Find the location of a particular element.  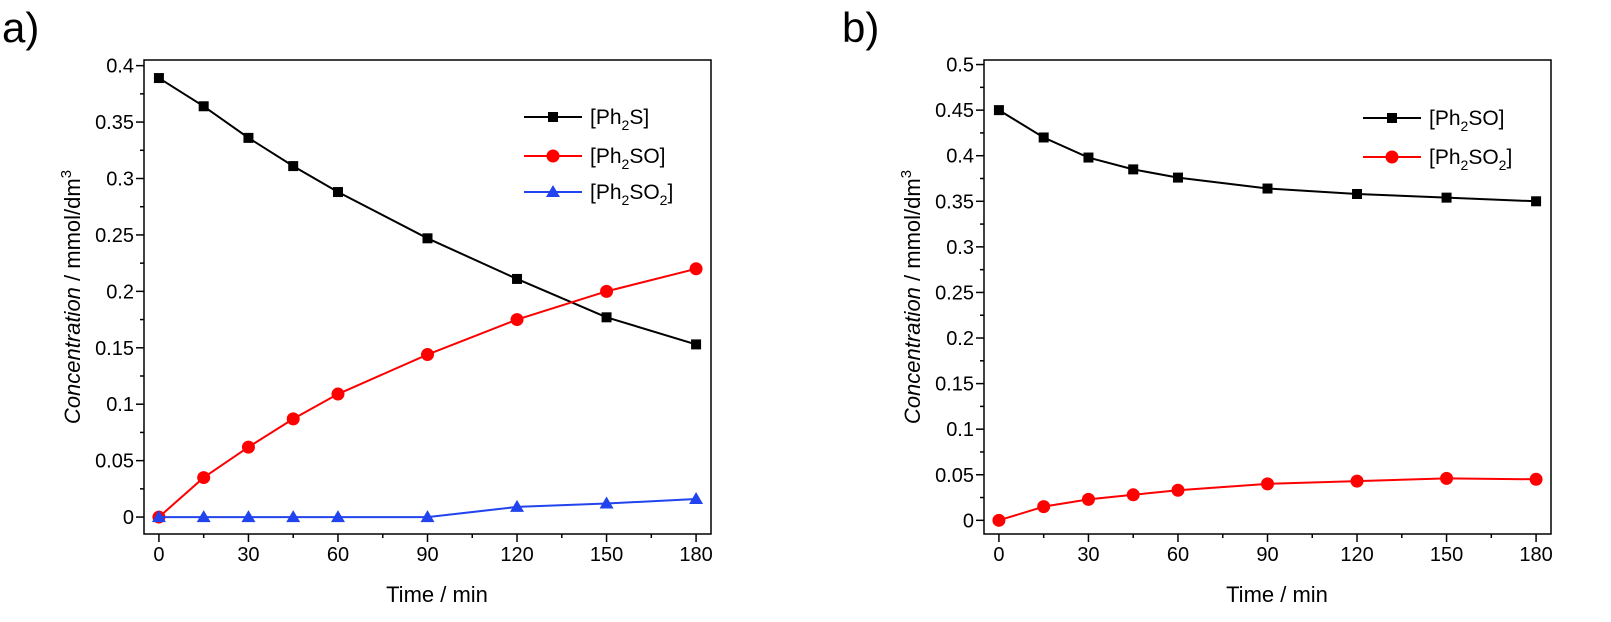

y-tick-label: 0.25 is located at coordinates (954, 293).